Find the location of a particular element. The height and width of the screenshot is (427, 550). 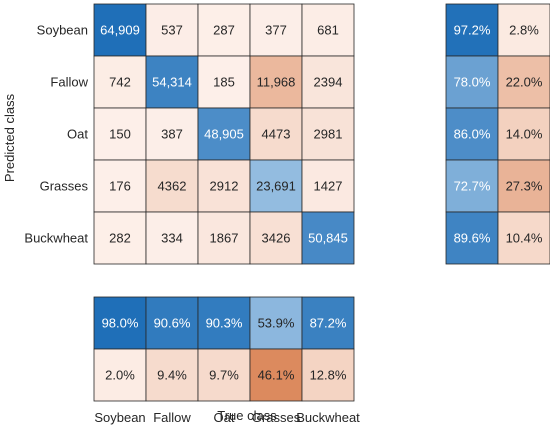

matrix-cell-label: 185 is located at coordinates (224, 82).